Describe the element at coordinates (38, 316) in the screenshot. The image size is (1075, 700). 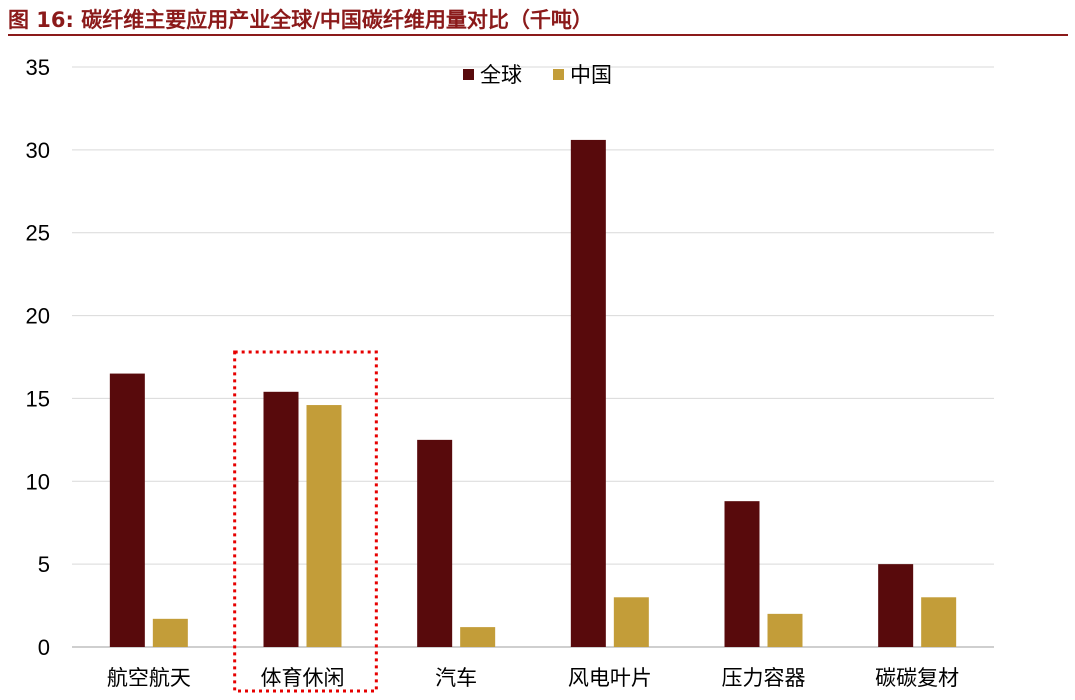
I see `y-tick-label: 20` at that location.